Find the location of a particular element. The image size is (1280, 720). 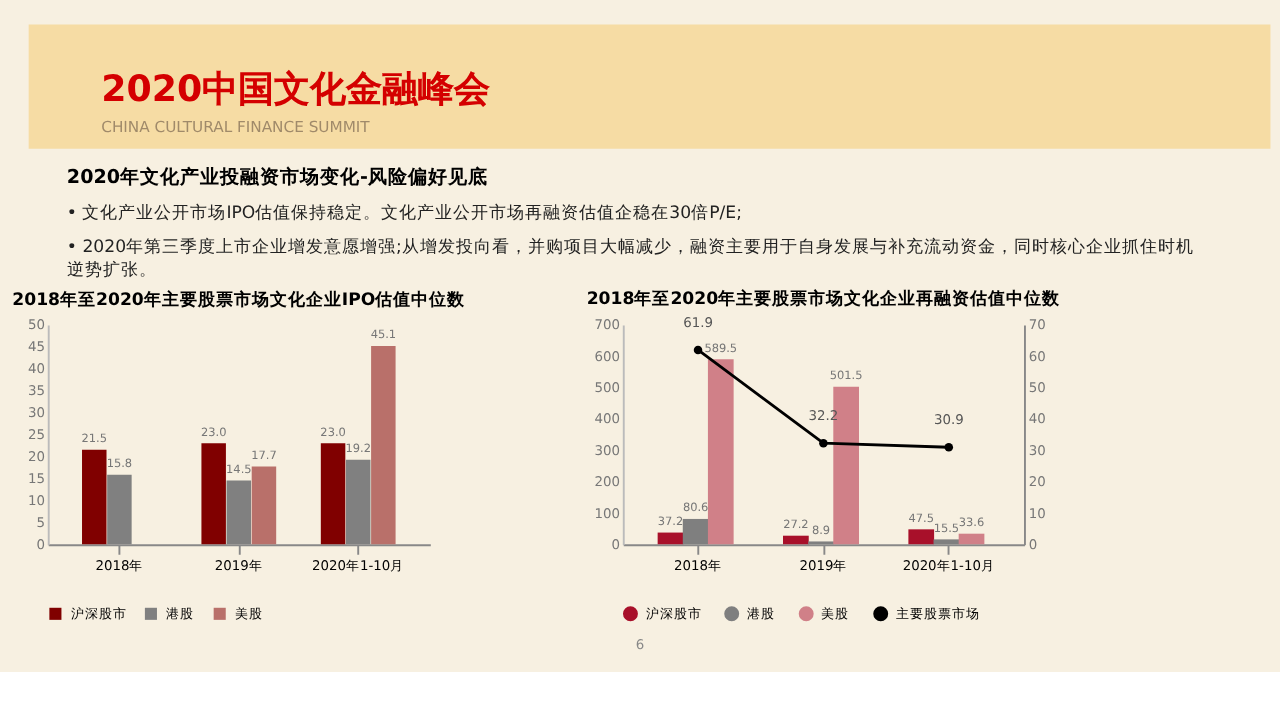

text: 2020年文化产业投融资市场变化-风险偏好见底 is located at coordinates (277, 177).